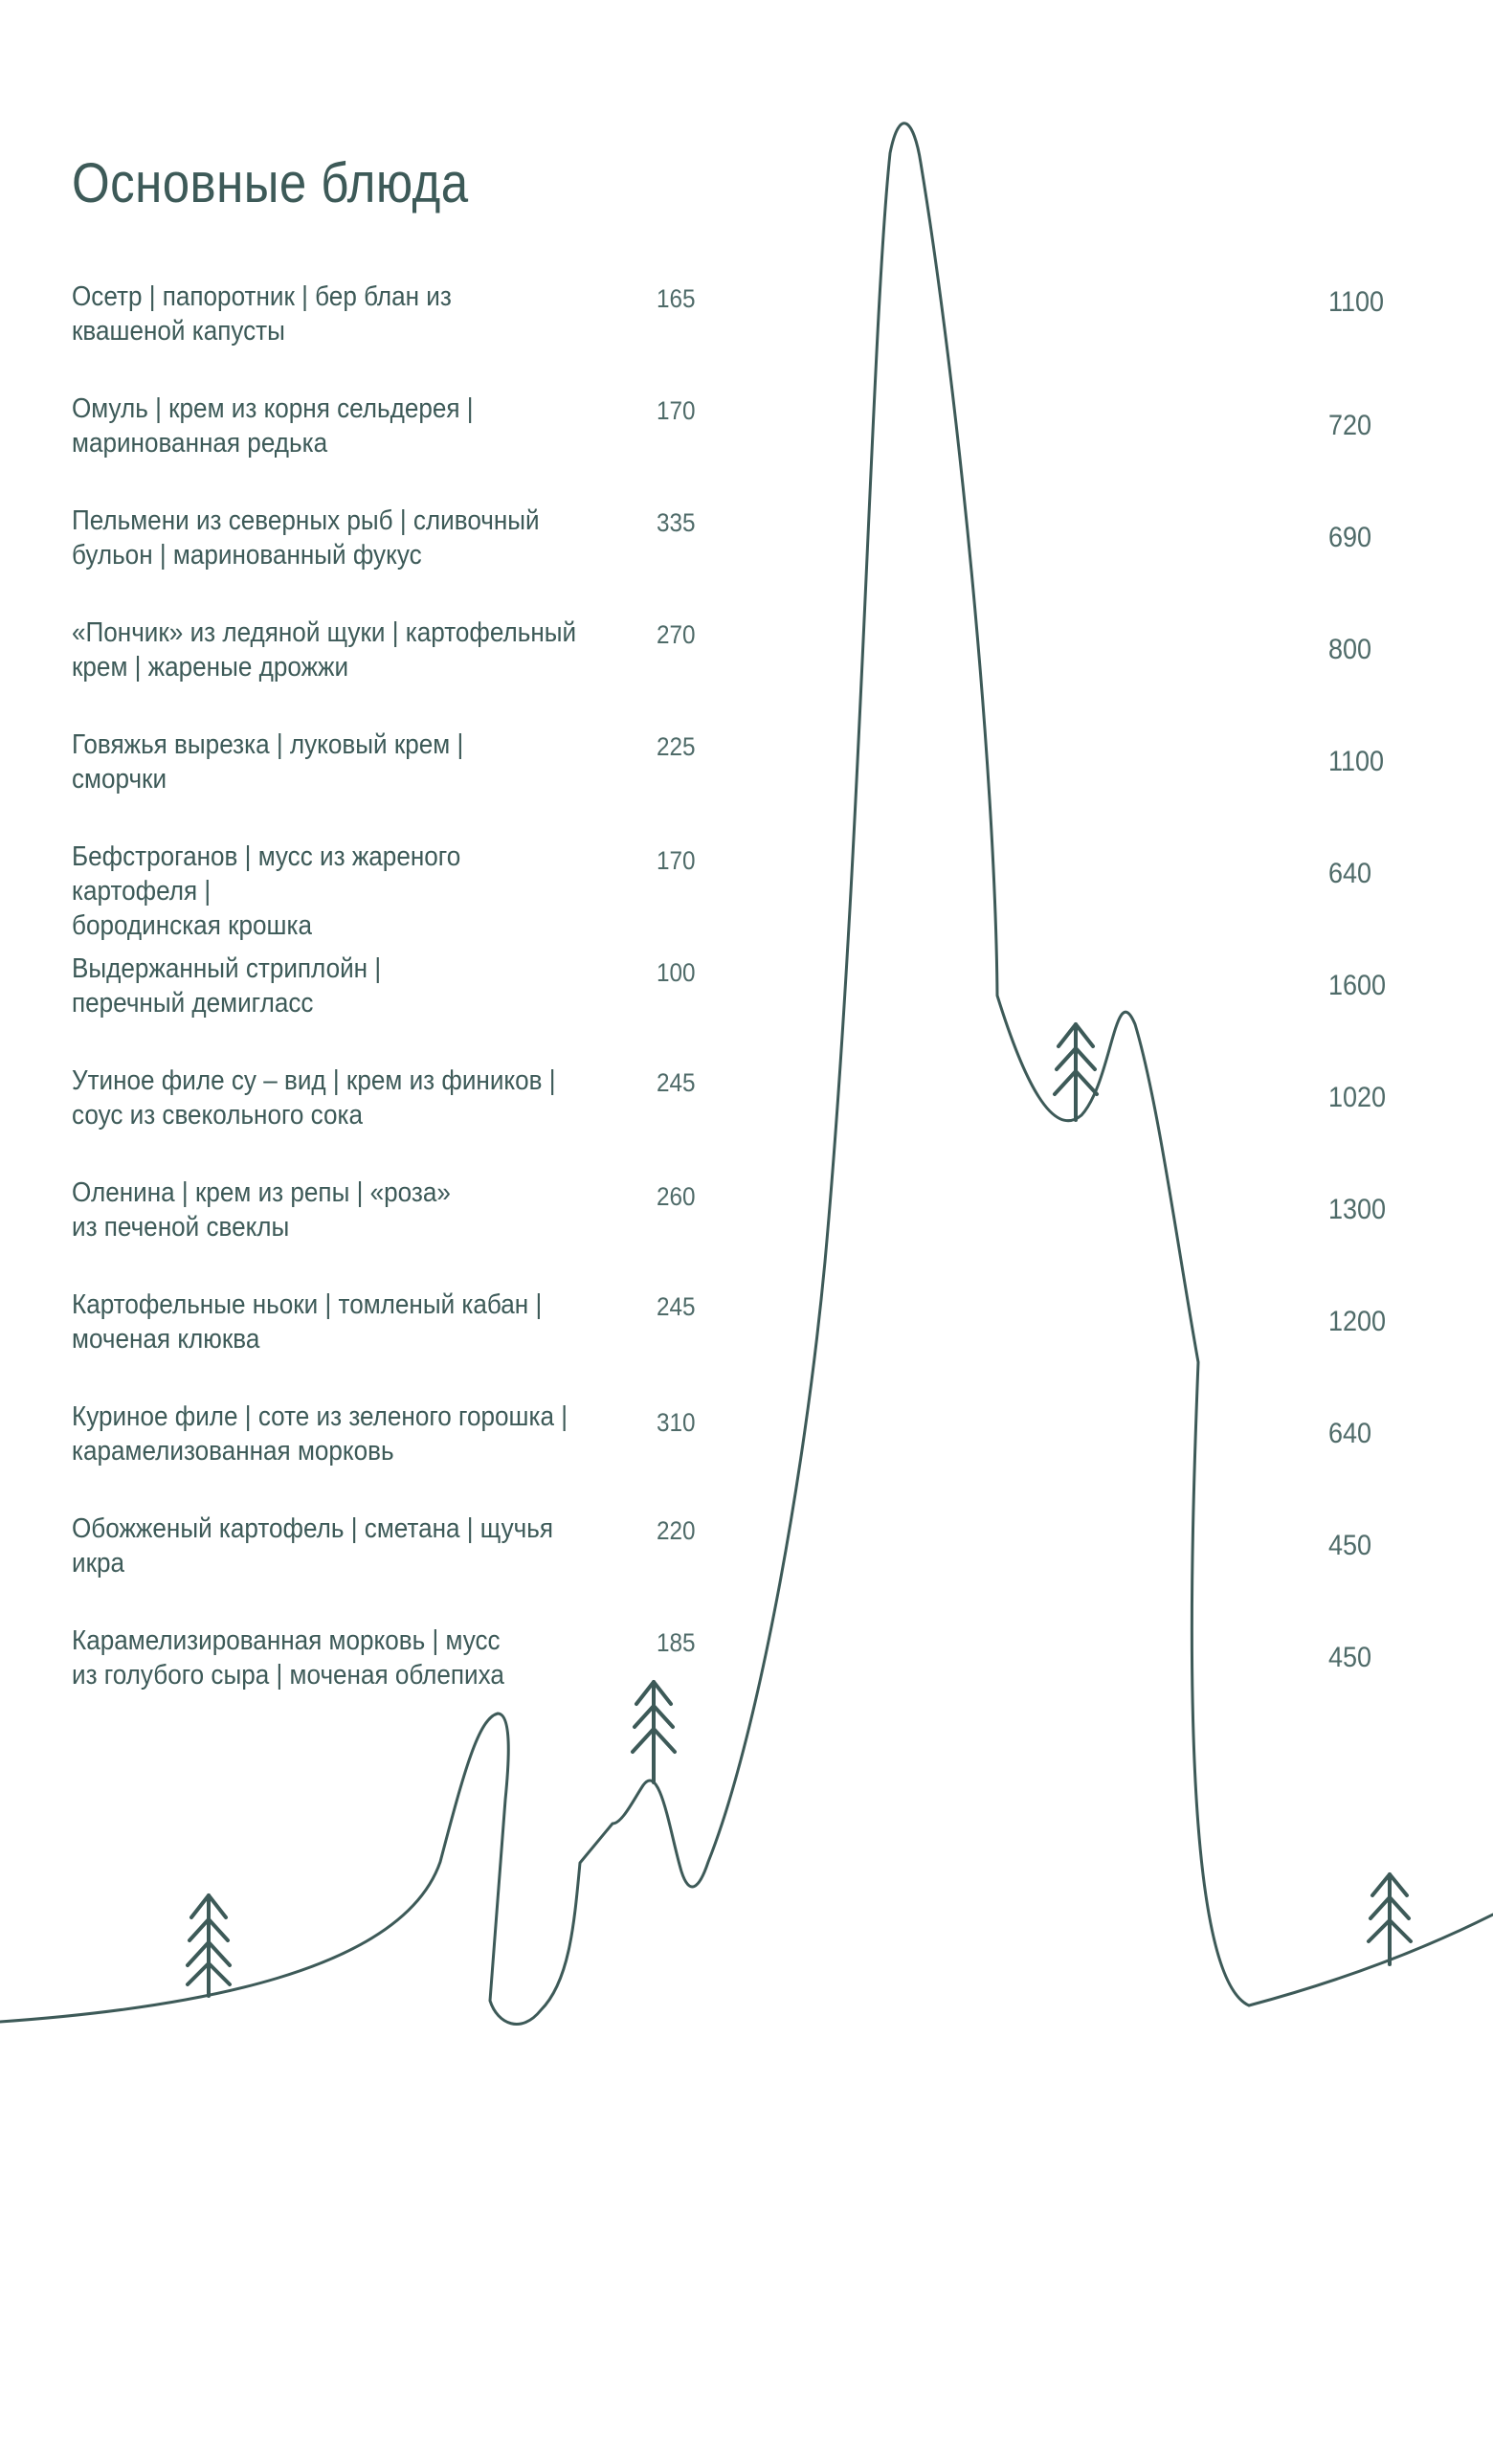  What do you see at coordinates (676, 1530) in the screenshot?
I see `dish-weight: 220` at bounding box center [676, 1530].